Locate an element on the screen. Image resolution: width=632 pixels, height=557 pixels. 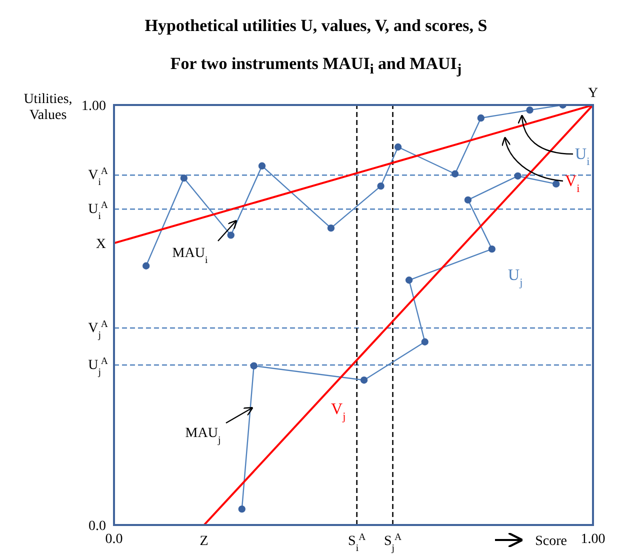
annotation: Z is located at coordinates (204, 541).